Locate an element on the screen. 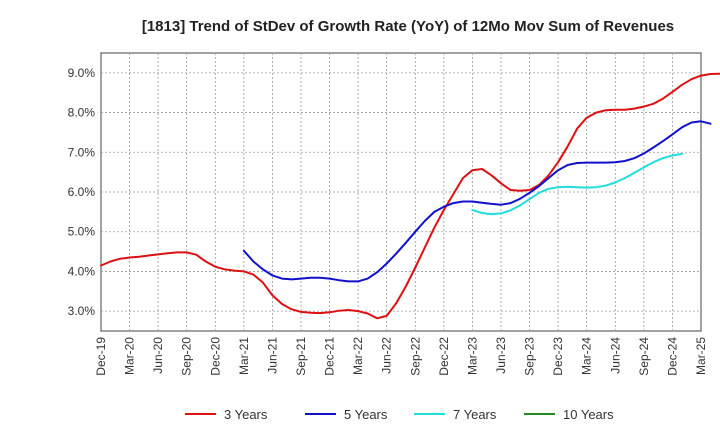 The width and height of the screenshot is (720, 440). x-tick-label: Mar-22 is located at coordinates (358, 356).